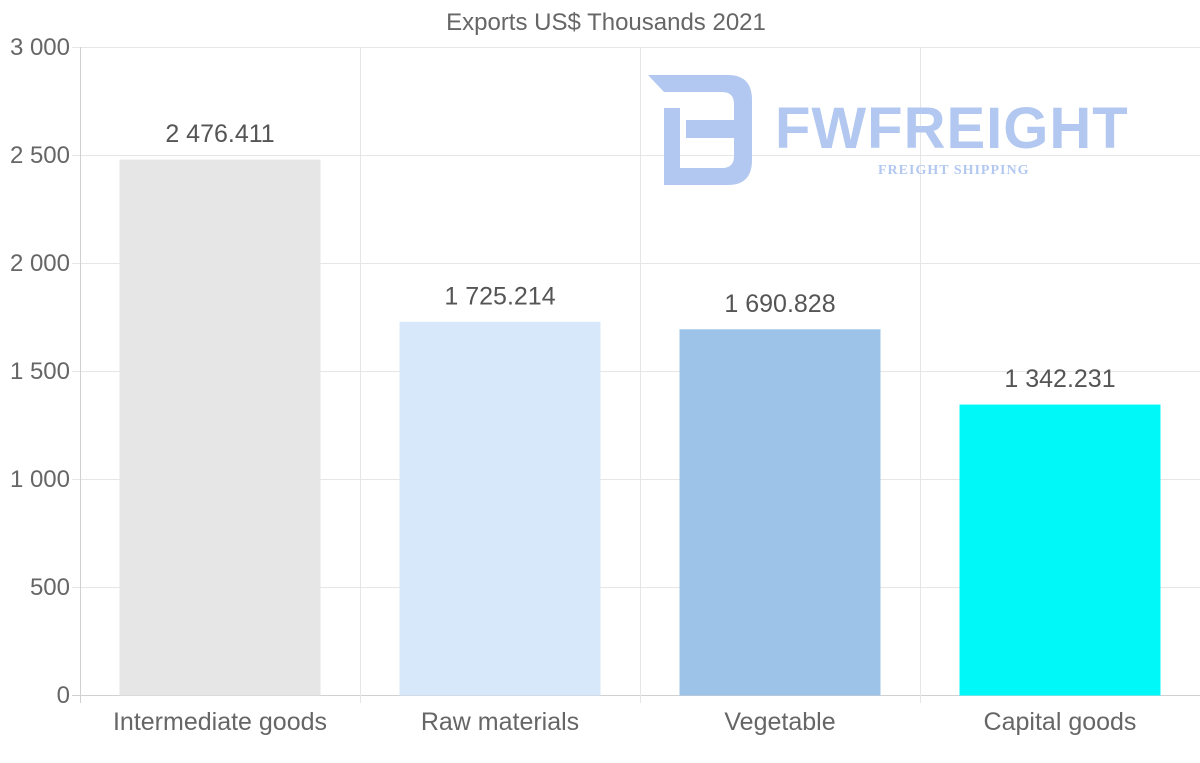  I want to click on bar-value-label: 1 690.828, so click(779, 304).